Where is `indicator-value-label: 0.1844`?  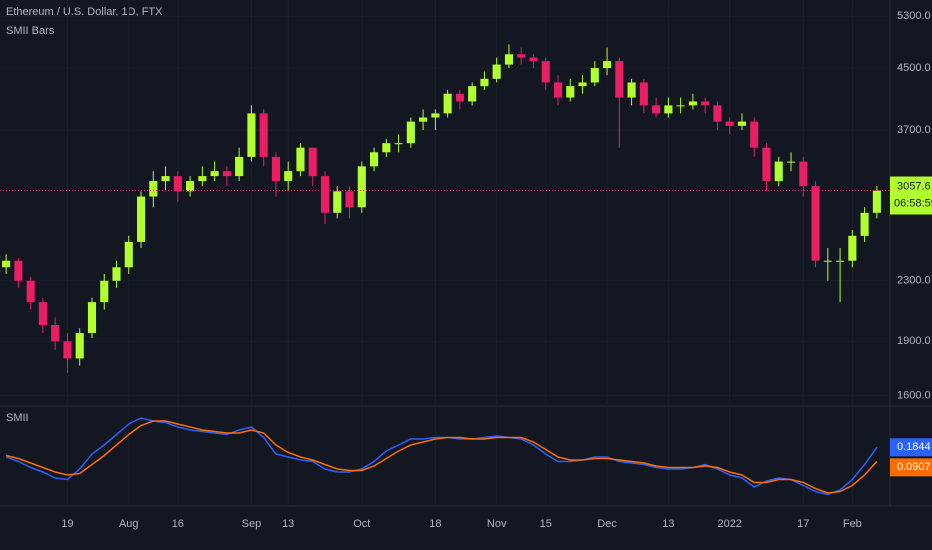
indicator-value-label: 0.1844 is located at coordinates (914, 447).